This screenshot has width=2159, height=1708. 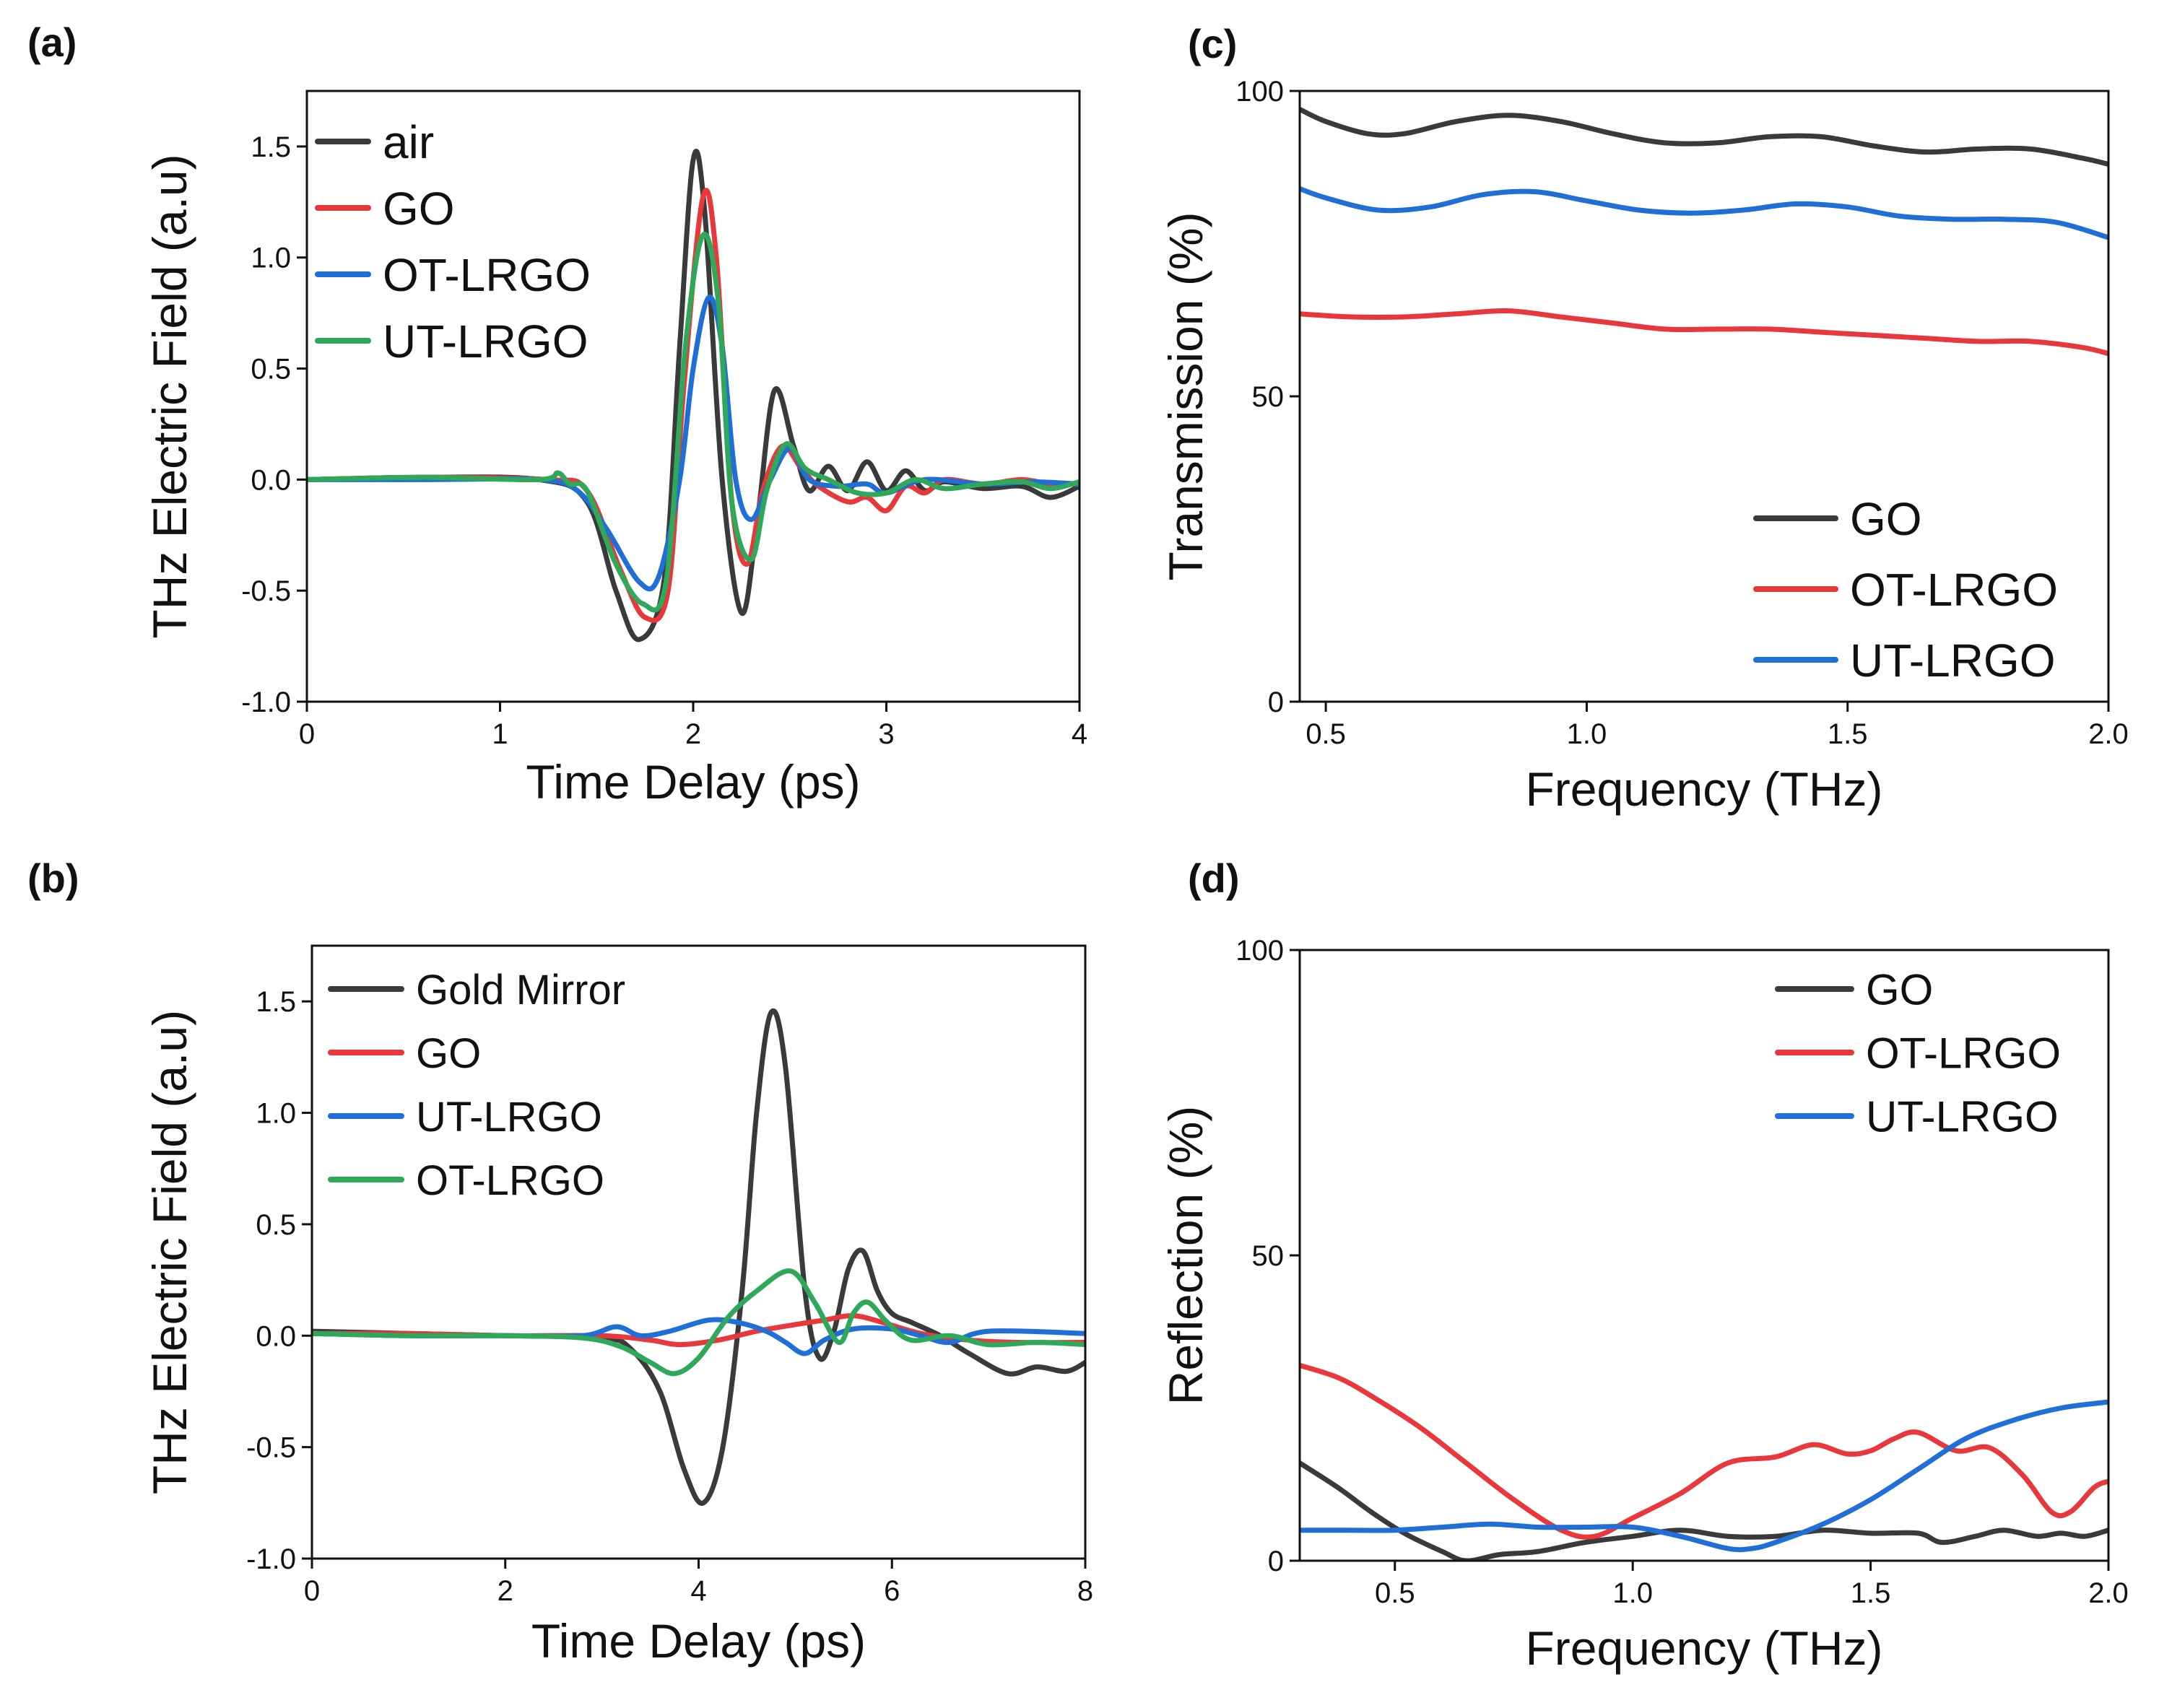 What do you see at coordinates (169, 1252) in the screenshot?
I see `y-axis-label-b: THz Electric Field (a.u)` at bounding box center [169, 1252].